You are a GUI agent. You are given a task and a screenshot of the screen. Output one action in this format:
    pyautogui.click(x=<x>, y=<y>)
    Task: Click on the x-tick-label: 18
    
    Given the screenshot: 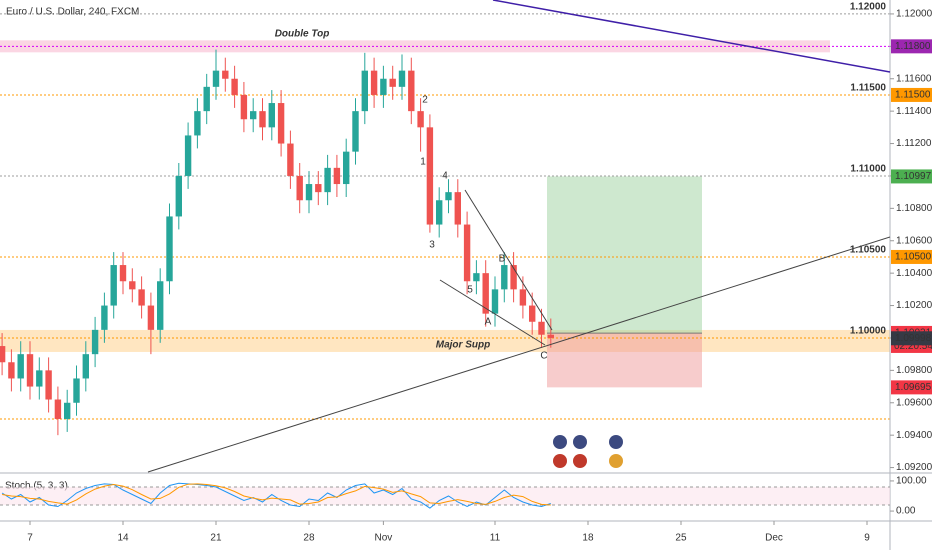 What is the action you would take?
    pyautogui.click(x=588, y=538)
    